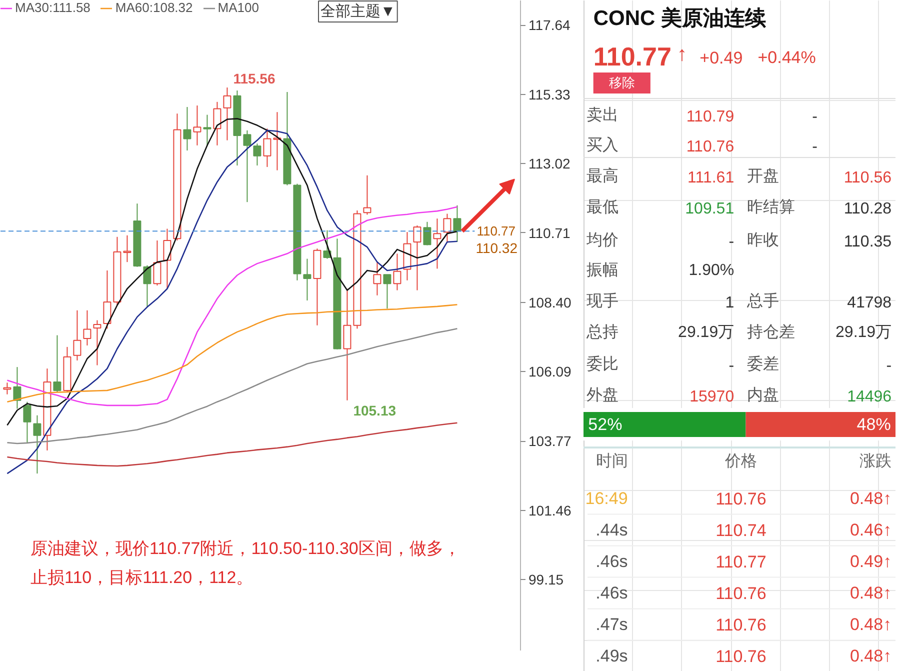 This screenshot has height=671, width=897. Describe the element at coordinates (787, 57) in the screenshot. I see `text: +0.44%` at that location.